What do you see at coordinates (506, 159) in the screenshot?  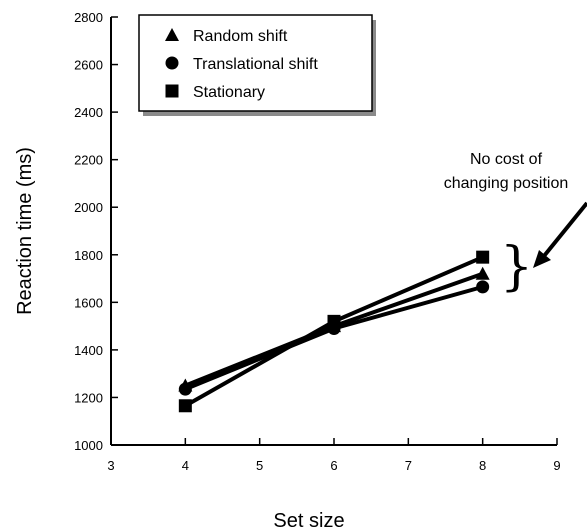 I see `annotation-line-1: No cost of` at bounding box center [506, 159].